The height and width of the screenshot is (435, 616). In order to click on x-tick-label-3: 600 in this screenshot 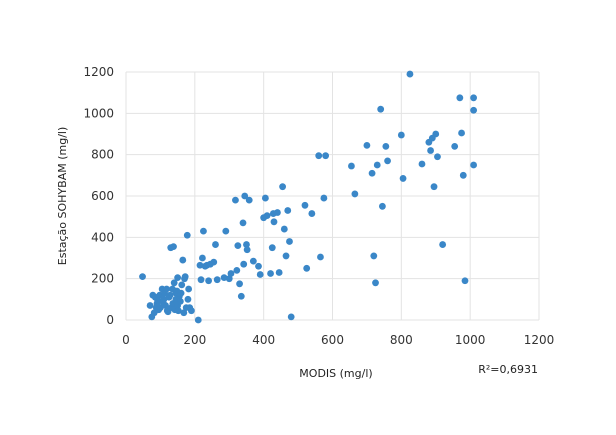, I will do `click(332, 340)`.